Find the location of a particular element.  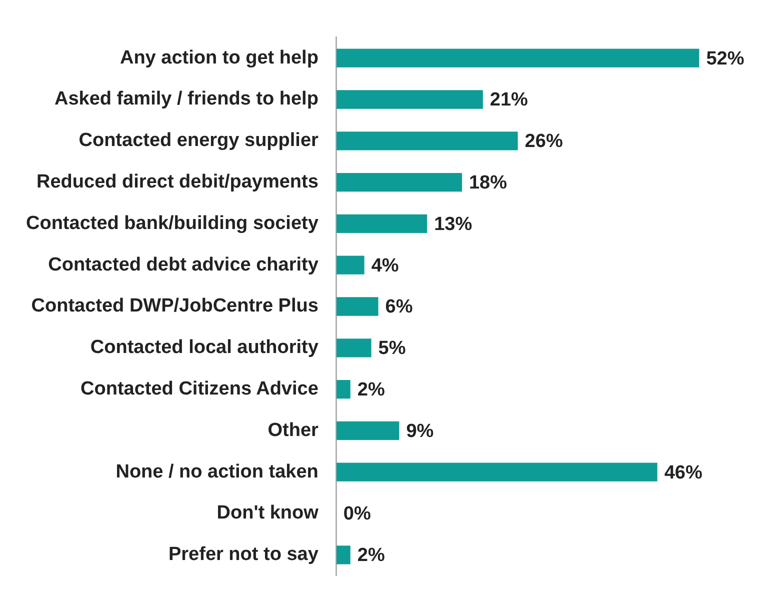

data-label: 13% is located at coordinates (453, 224).